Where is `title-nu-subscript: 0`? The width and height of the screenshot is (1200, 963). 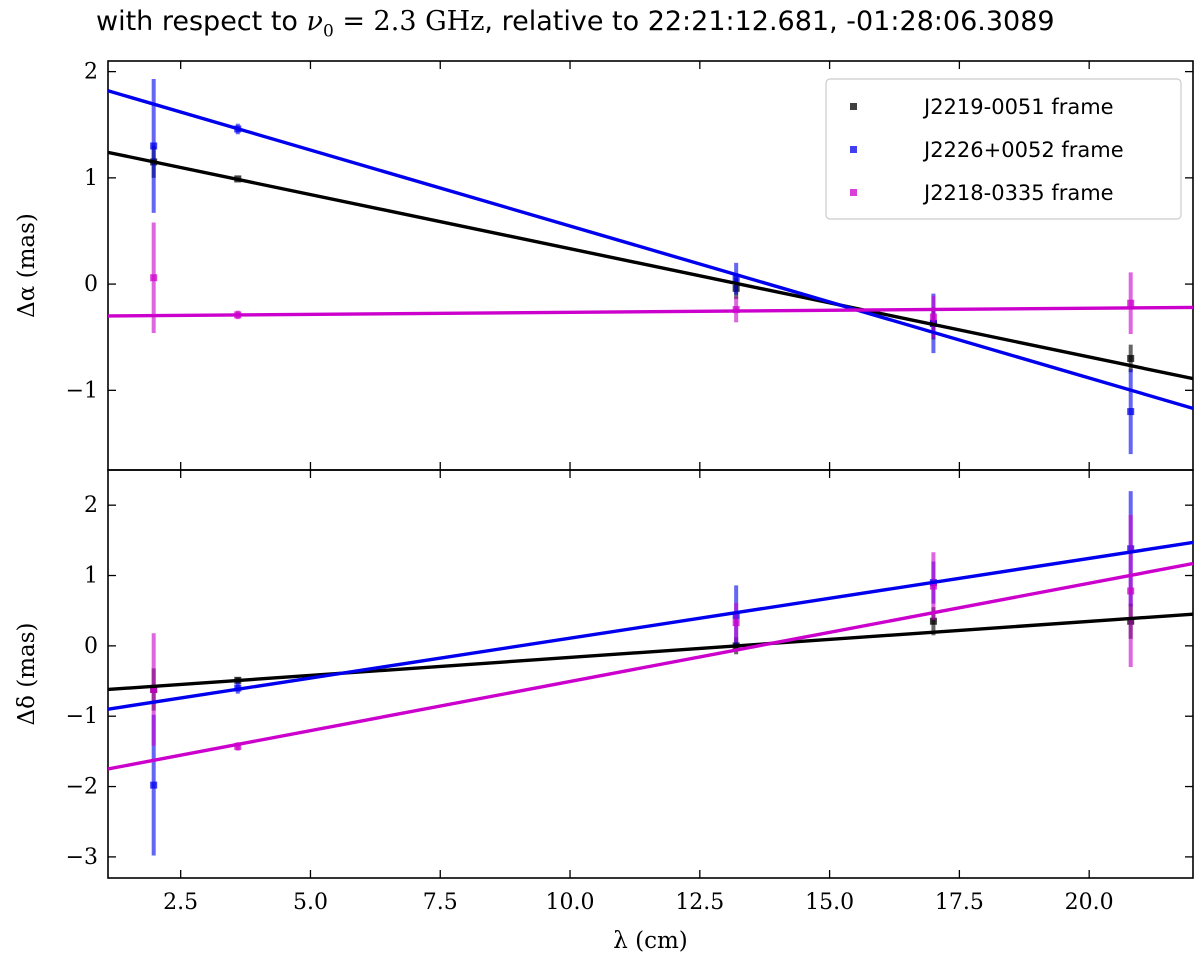
title-nu-subscript: 0 is located at coordinates (328, 31).